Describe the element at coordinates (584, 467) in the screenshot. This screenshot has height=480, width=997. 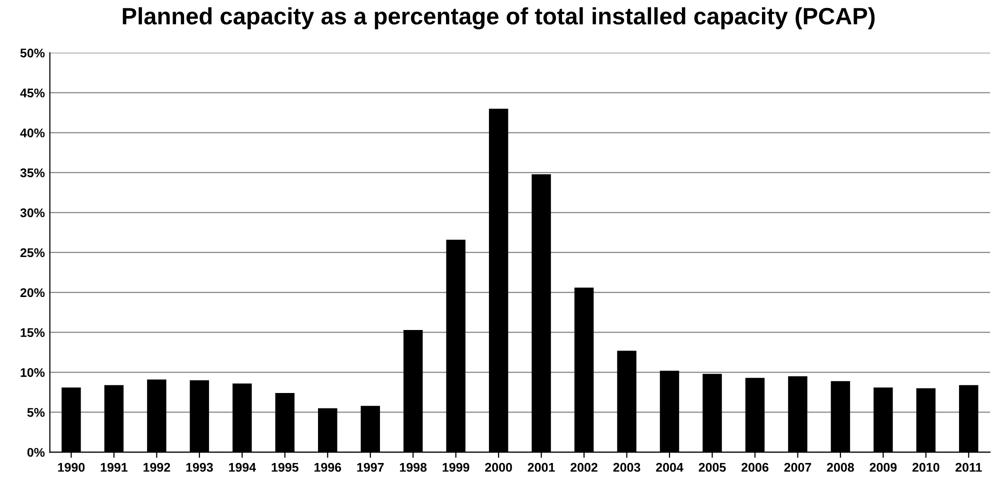
I see `x-tick-label: 2002` at that location.